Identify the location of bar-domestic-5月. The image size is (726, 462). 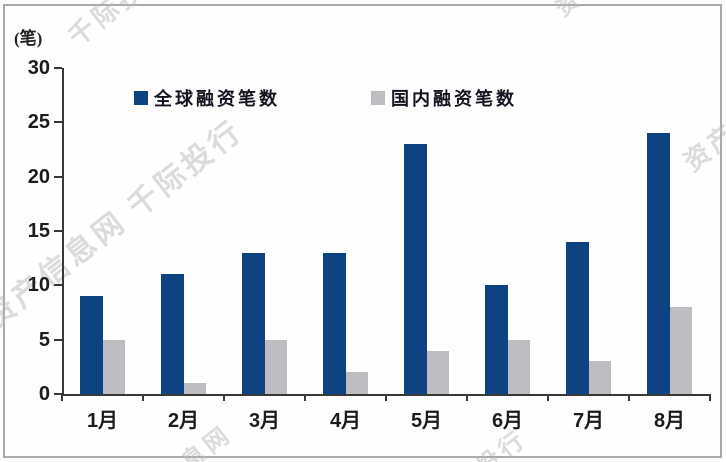
(437, 372).